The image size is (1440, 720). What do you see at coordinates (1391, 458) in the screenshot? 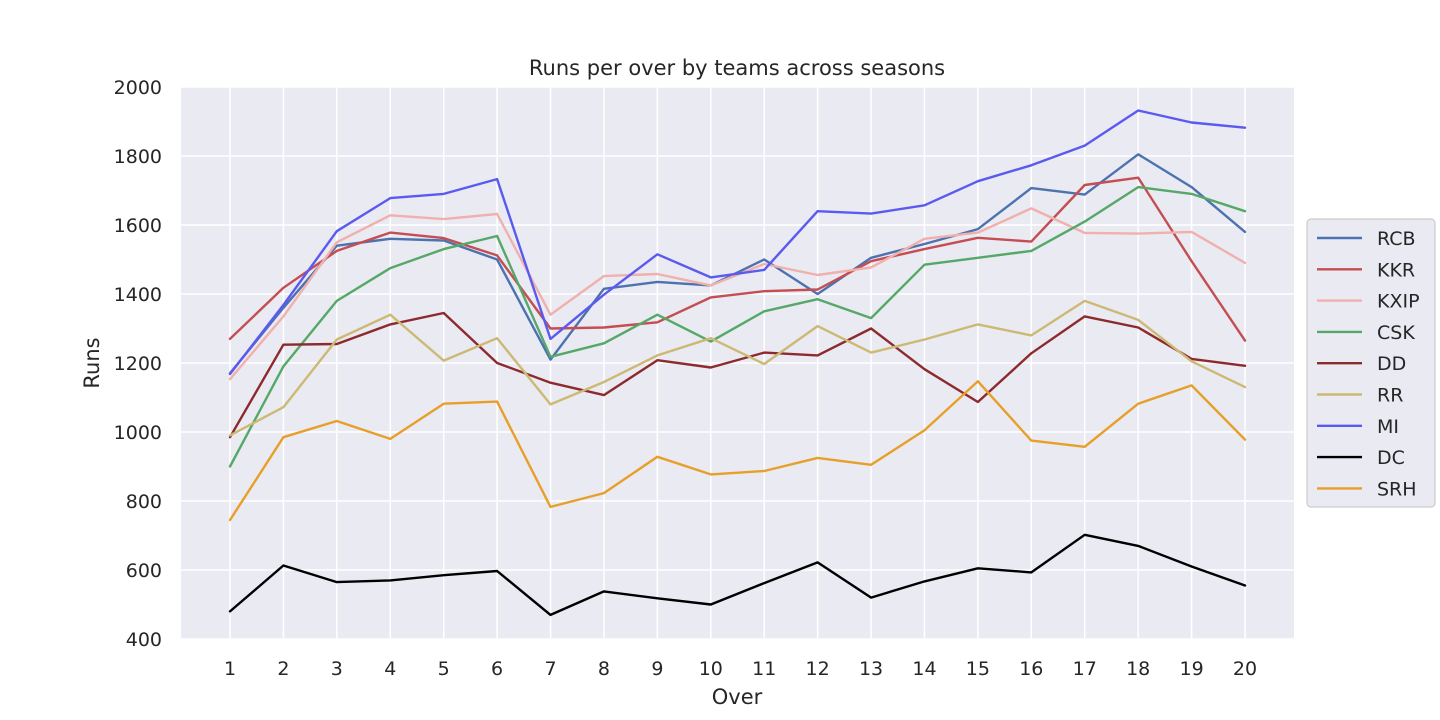
I see `legend-label: DC` at bounding box center [1391, 458].